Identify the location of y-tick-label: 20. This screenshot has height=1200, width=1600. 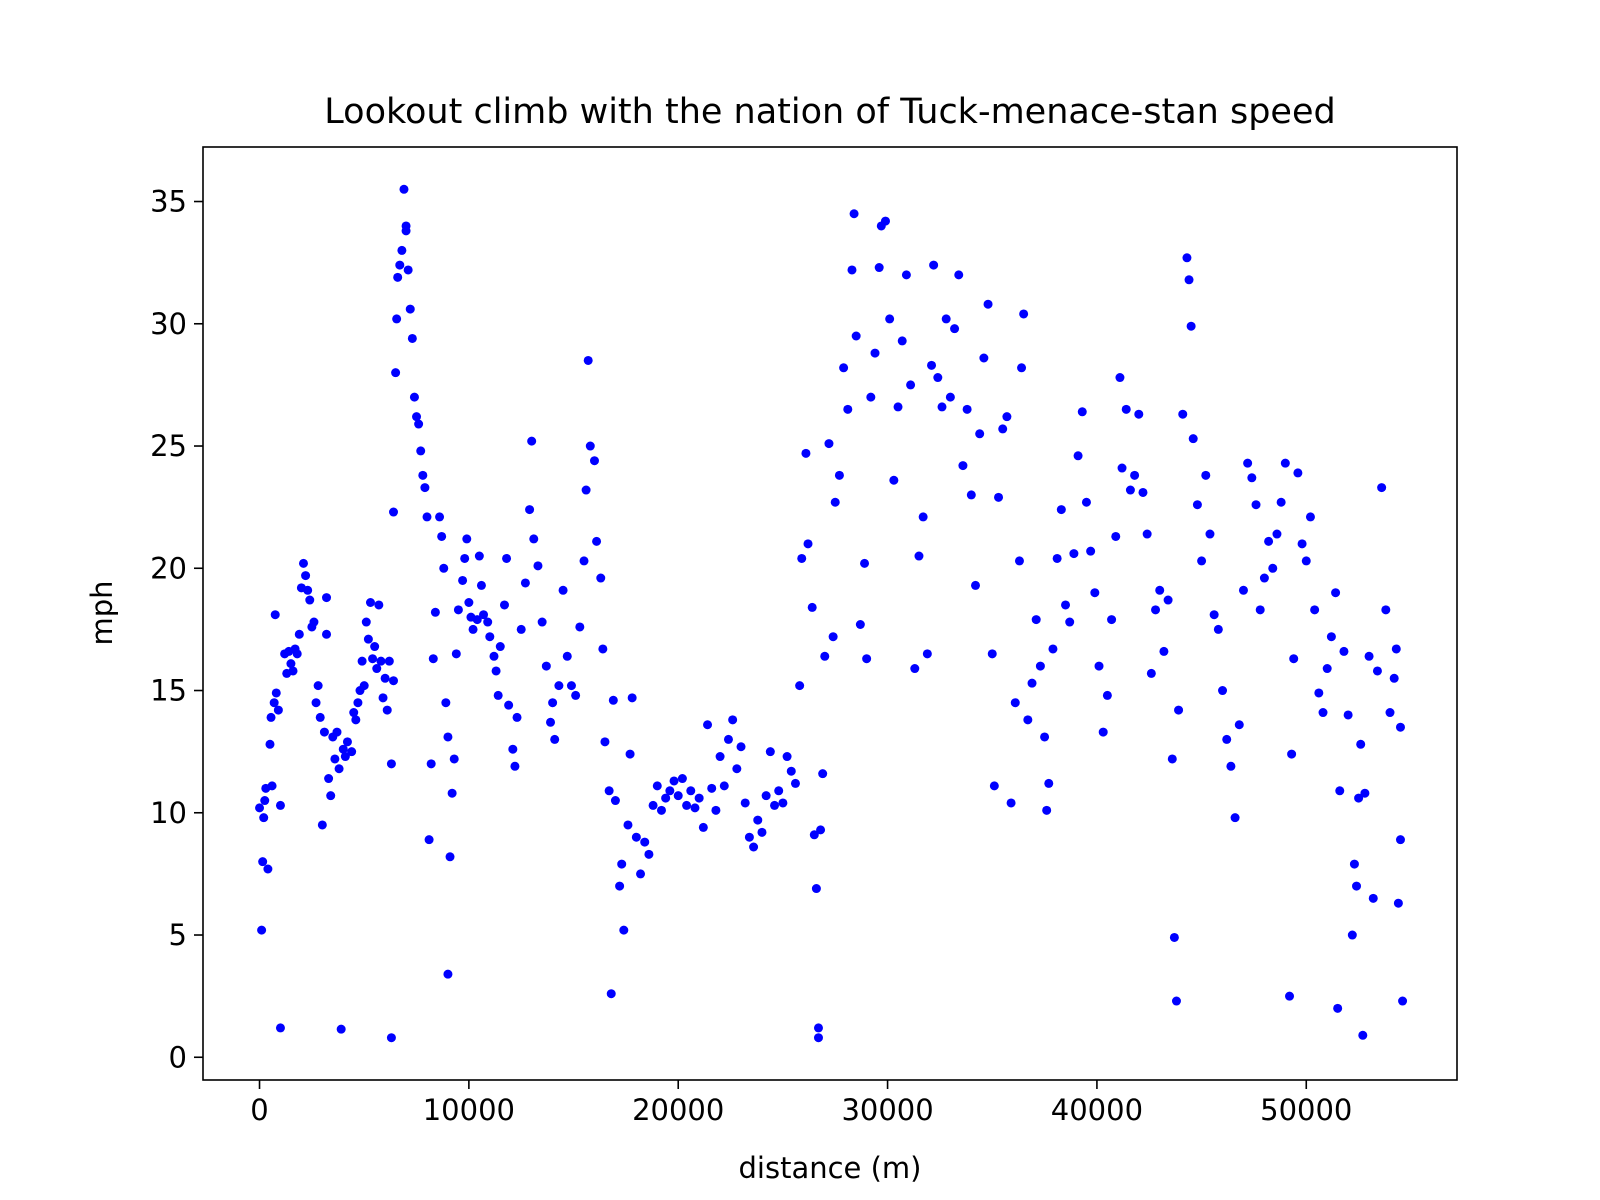
(168, 568).